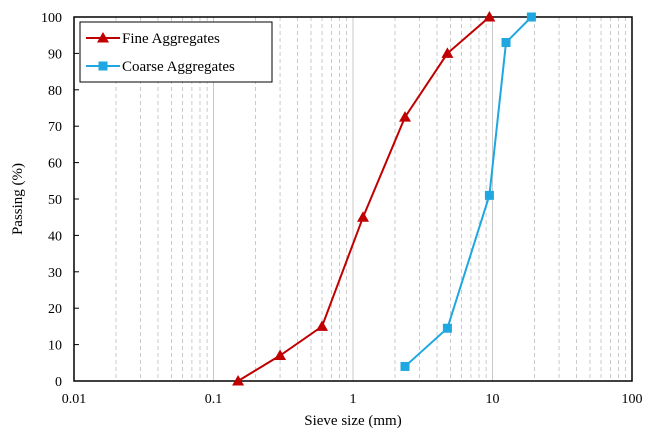 This screenshot has height=437, width=648. I want to click on y-axis-title: Passing (%), so click(18, 199).